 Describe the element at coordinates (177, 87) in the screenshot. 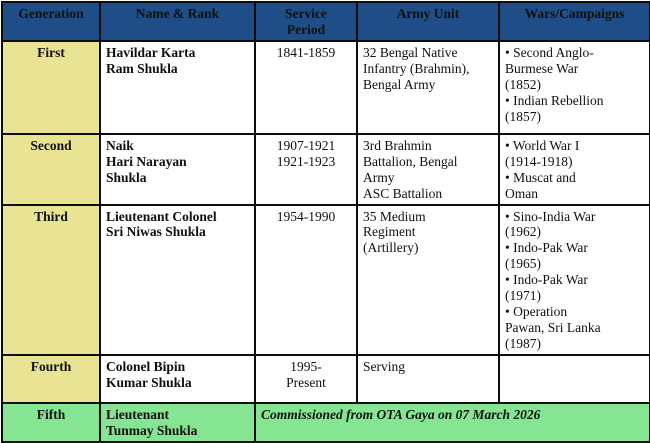

I see `cell-name-rank: Havildar Karta Ram Shukla` at that location.